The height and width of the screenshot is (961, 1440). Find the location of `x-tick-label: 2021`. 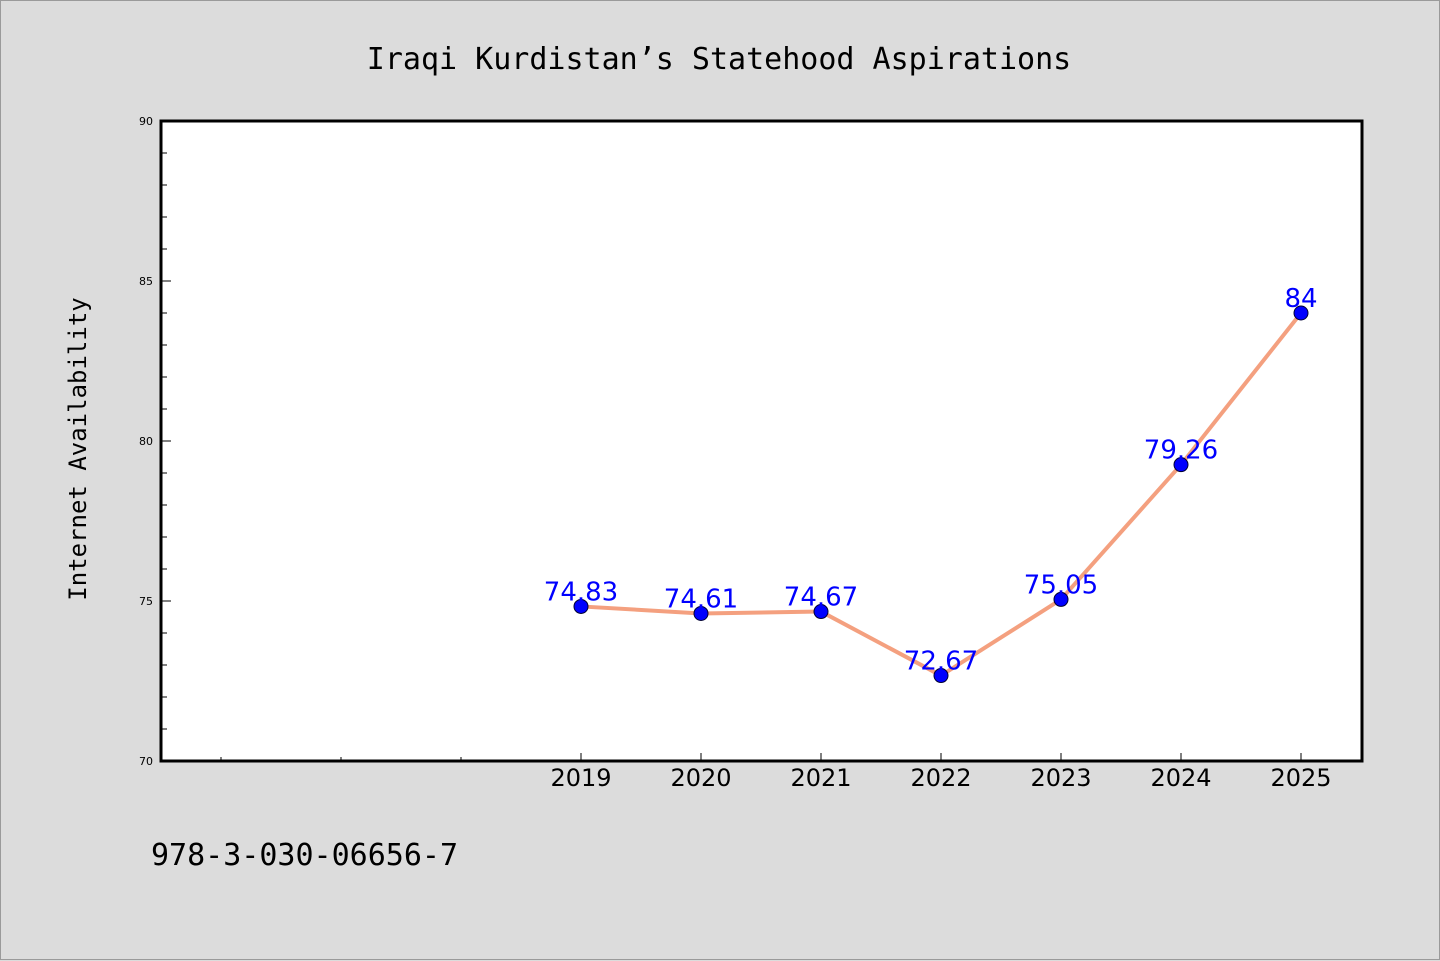

x-tick-label: 2021 is located at coordinates (820, 778).